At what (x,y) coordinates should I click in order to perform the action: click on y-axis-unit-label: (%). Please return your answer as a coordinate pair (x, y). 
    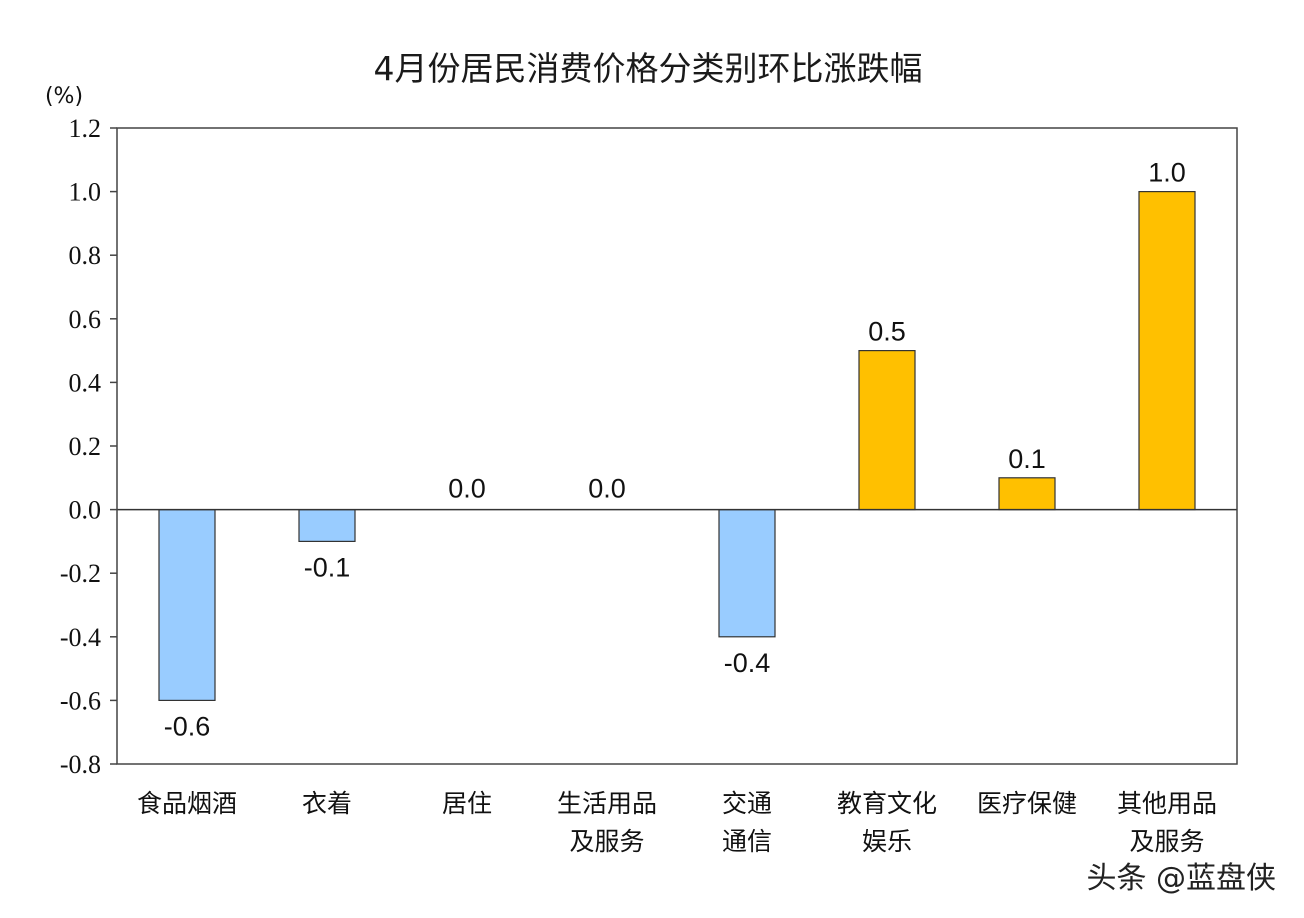
    Looking at the image, I should click on (64, 96).